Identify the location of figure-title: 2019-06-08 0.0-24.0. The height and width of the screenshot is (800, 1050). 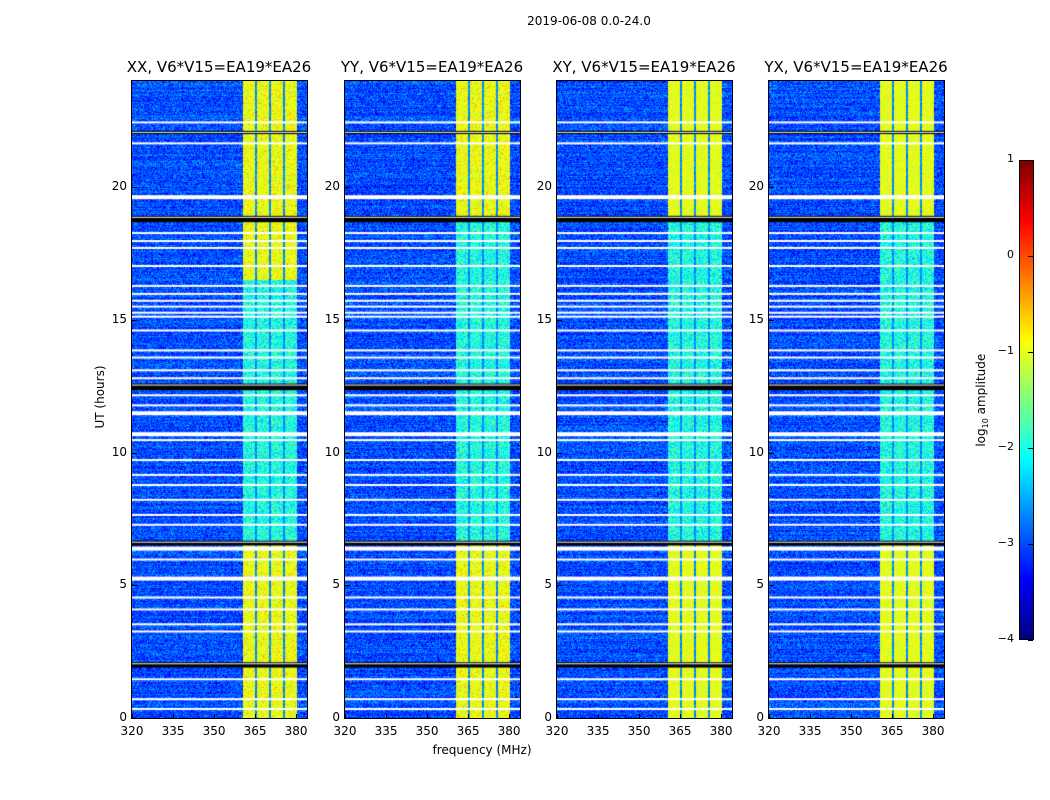
(589, 21).